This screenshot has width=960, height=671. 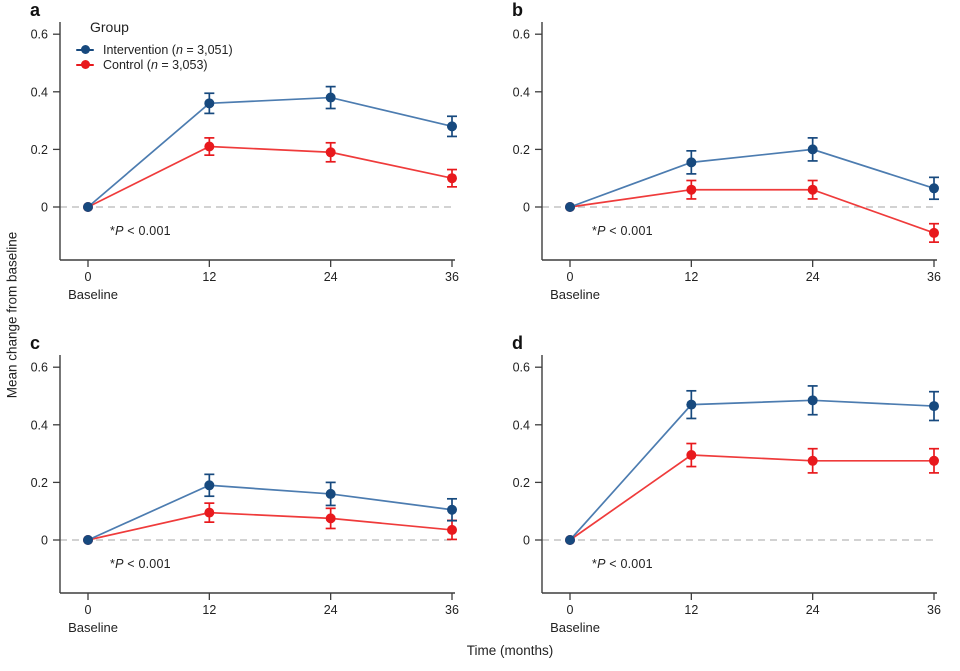 I want to click on panel-a-letter: a, so click(x=35, y=10).